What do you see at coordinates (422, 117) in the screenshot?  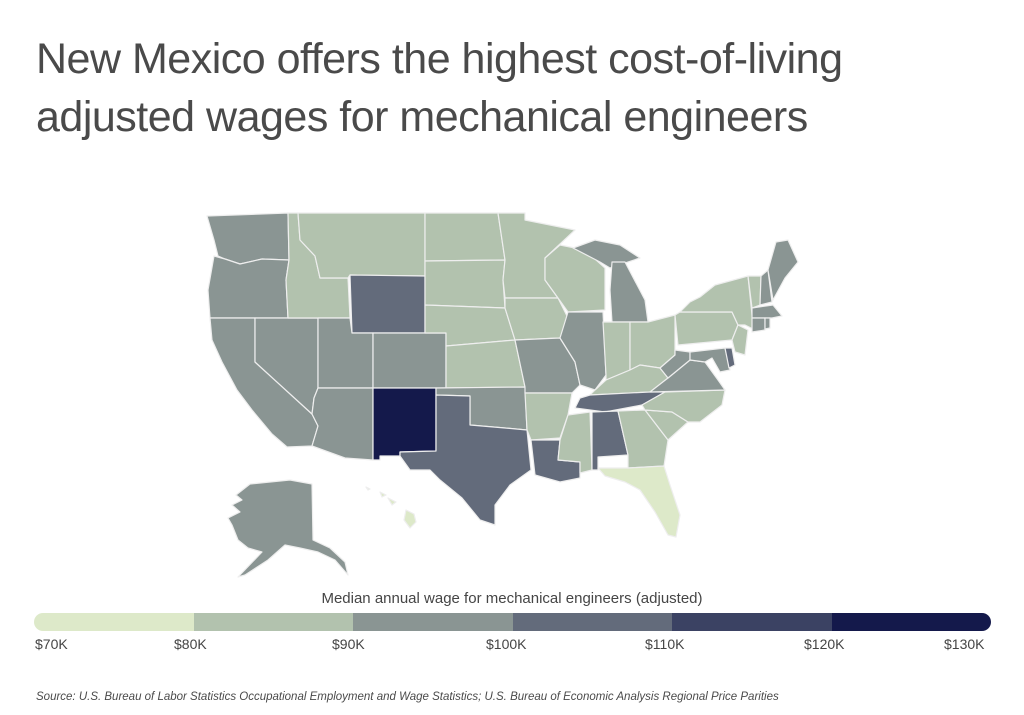 I see `chart-title-line-2: adjusted wages for mechanical engineers` at bounding box center [422, 117].